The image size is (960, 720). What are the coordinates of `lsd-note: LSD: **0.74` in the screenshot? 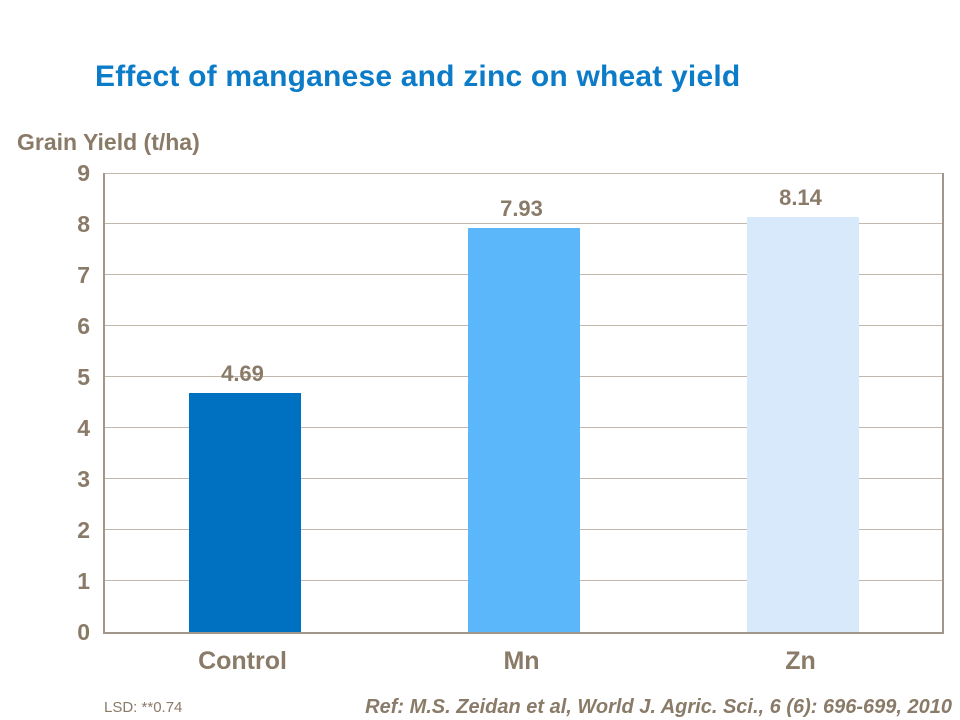 It's located at (143, 707).